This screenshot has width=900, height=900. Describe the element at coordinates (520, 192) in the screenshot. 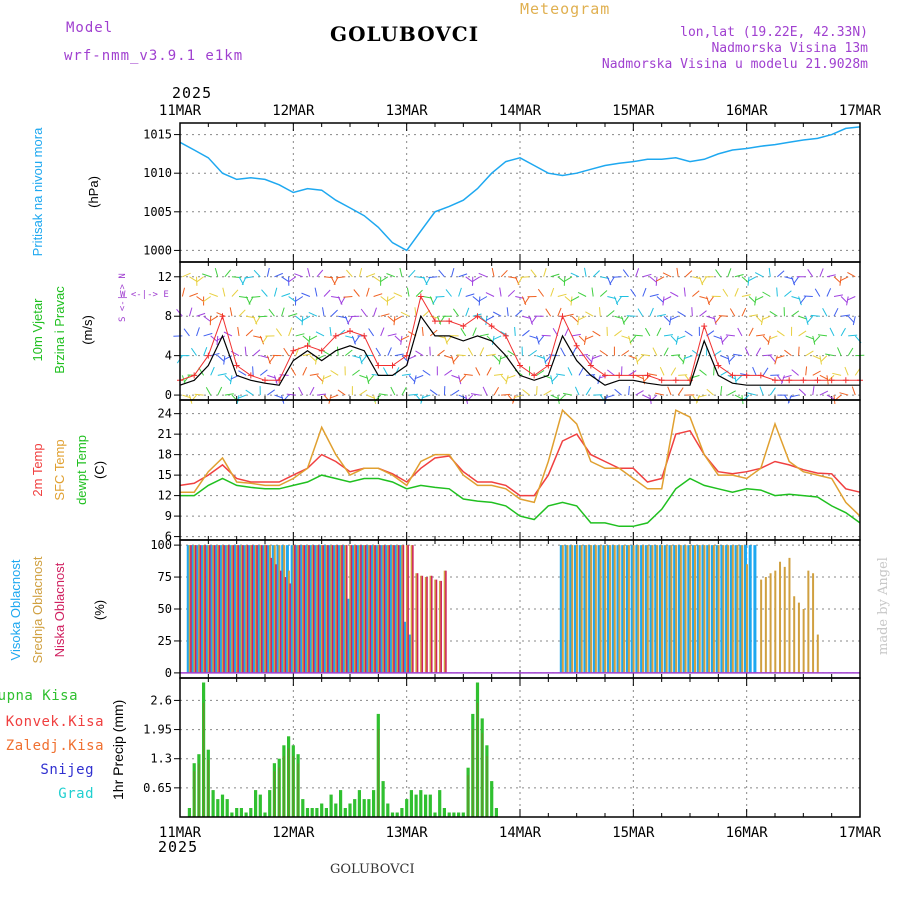

I see `panel-frame` at that location.